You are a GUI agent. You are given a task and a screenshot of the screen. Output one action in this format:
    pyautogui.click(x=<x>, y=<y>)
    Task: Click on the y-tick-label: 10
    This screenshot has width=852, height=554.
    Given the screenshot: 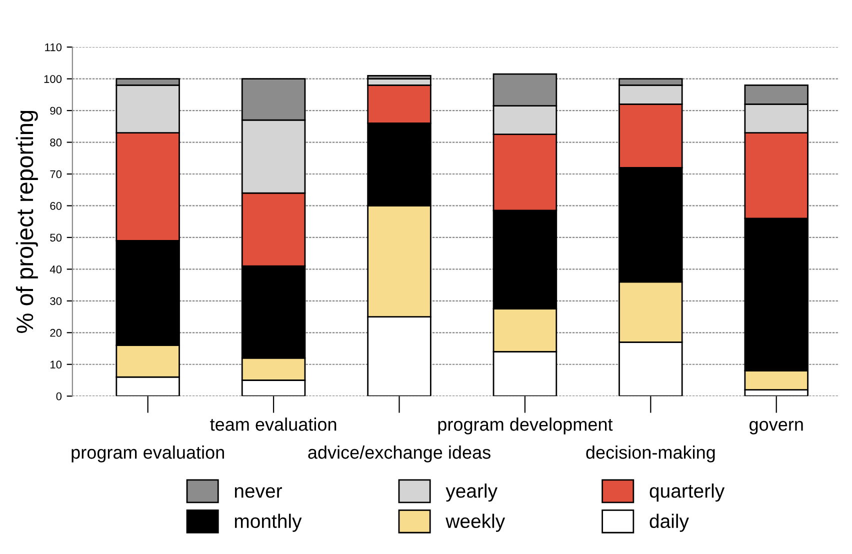 What is the action you would take?
    pyautogui.click(x=56, y=364)
    